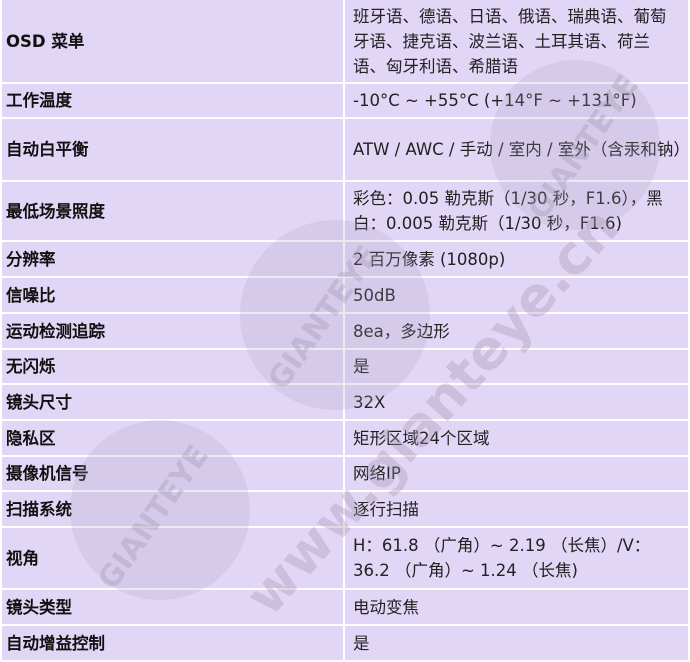 This screenshot has width=690, height=662. I want to click on spec-row: 无闪烁是, so click(345, 366).